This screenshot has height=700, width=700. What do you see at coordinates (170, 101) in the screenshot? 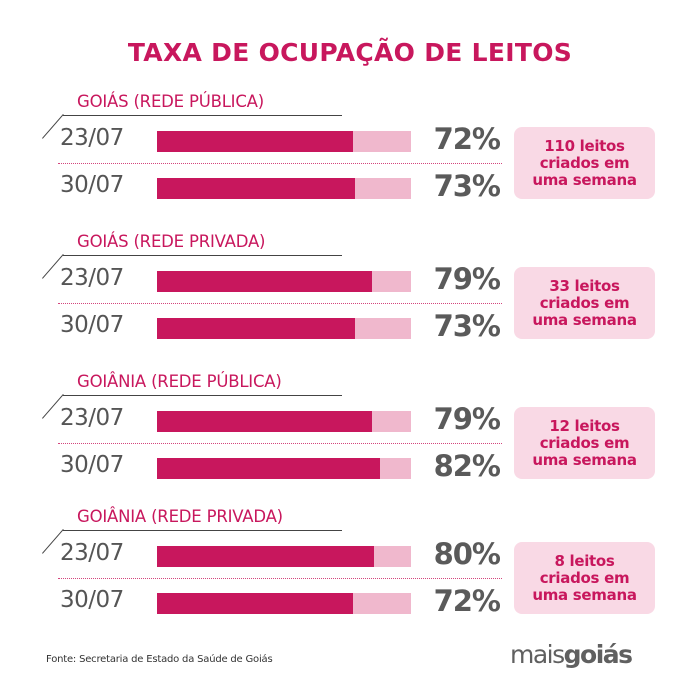
I see `section-label: GOIÁS (REDE PÚBLICA)` at bounding box center [170, 101].